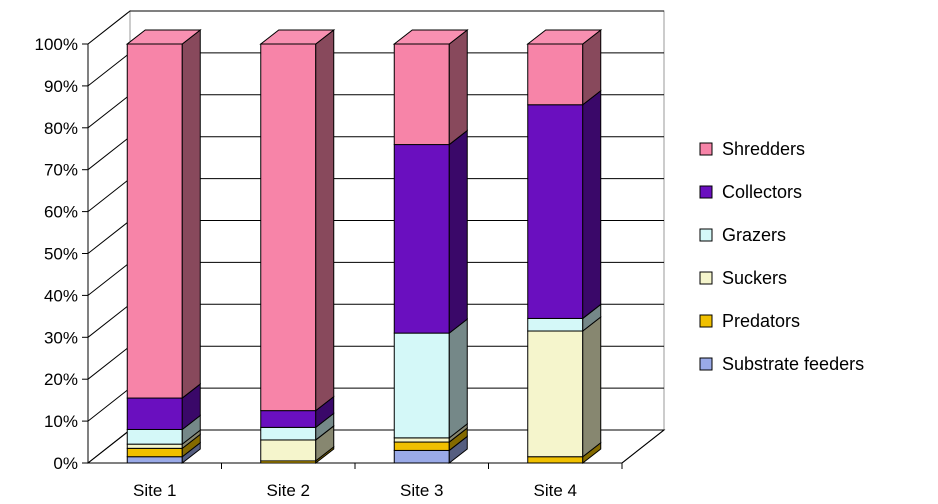  I want to click on legend-label: Shredders, so click(763, 149).